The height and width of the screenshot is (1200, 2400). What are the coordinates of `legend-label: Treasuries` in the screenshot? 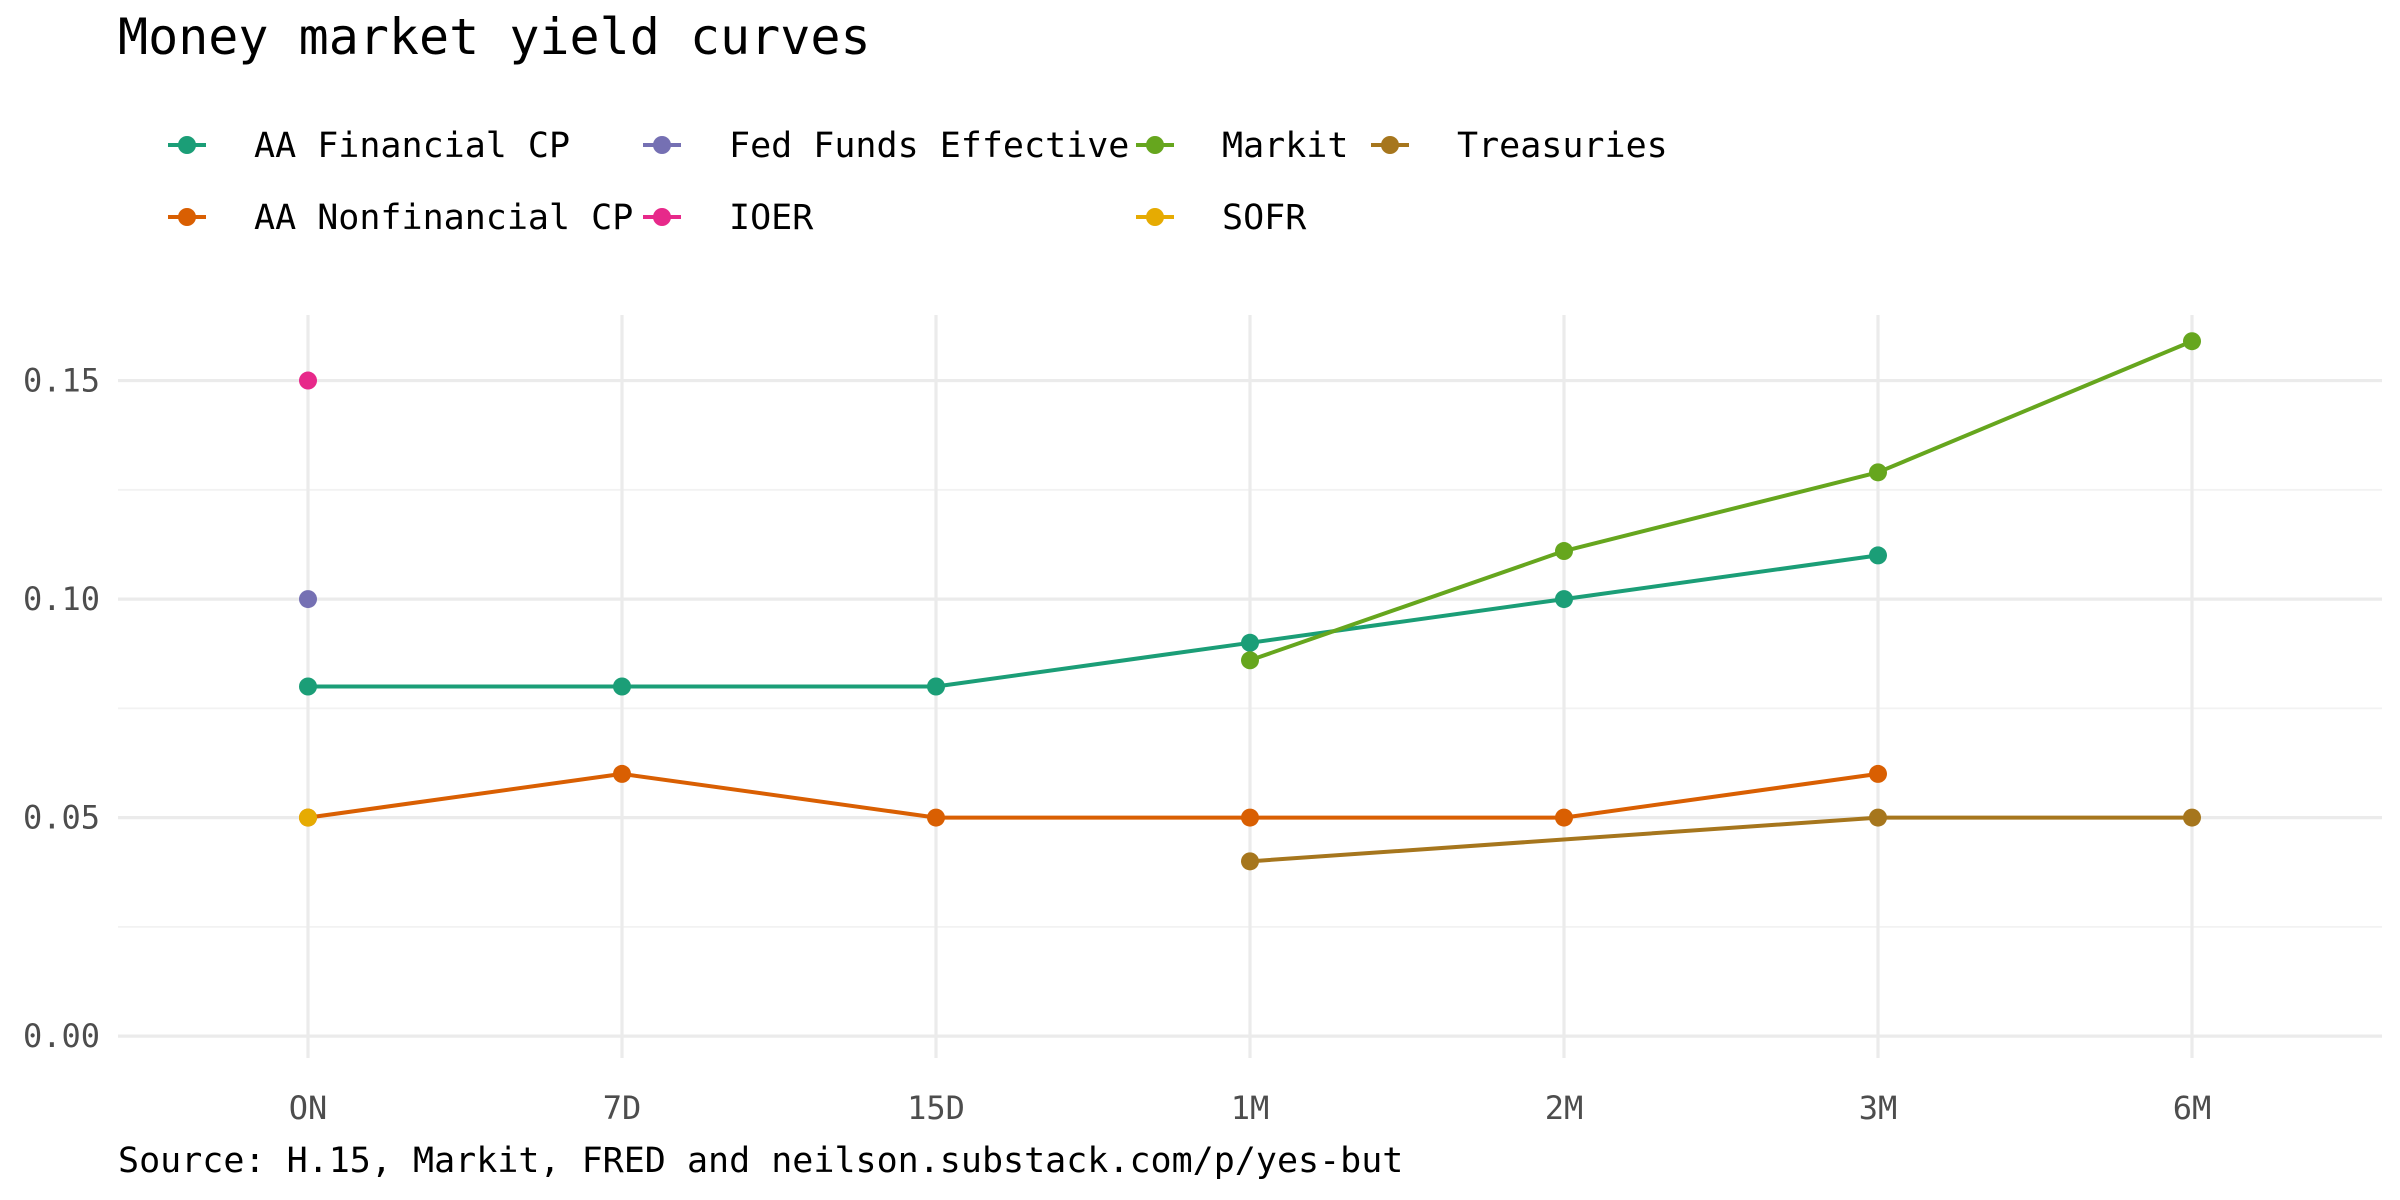 It's located at (1562, 146).